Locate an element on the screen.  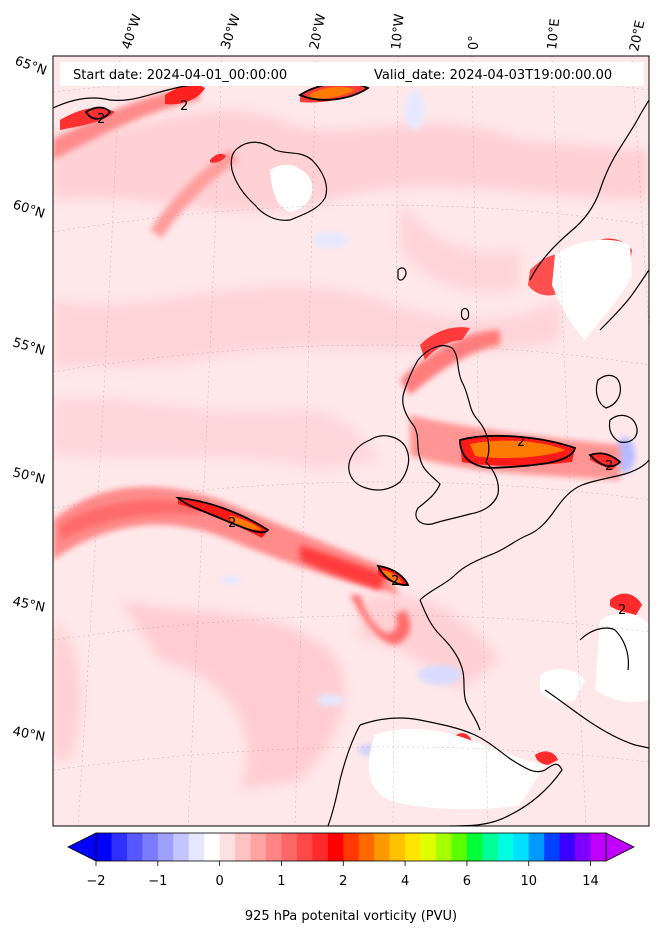
colorbar-tick-label: 1 is located at coordinates (281, 881).